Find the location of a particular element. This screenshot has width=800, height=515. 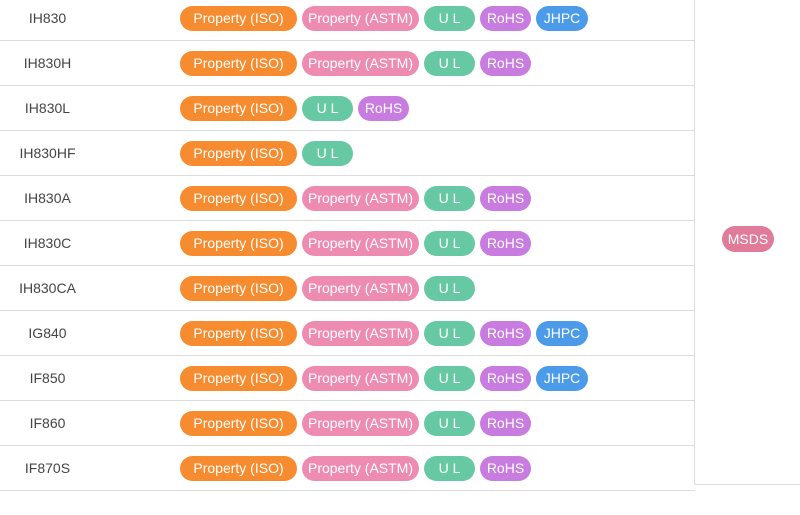

product-name: IF850 is located at coordinates (47, 378).